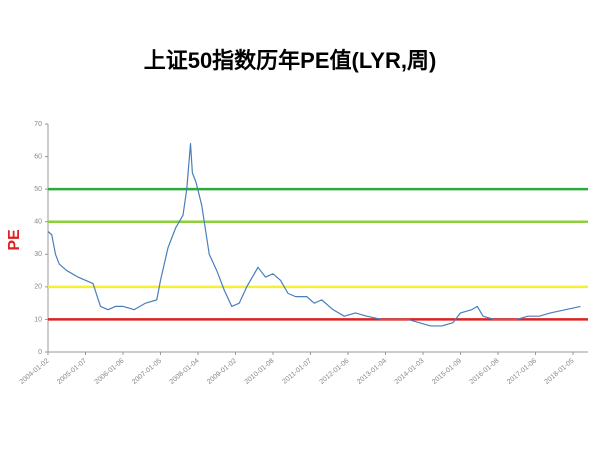  Describe the element at coordinates (522, 372) in the screenshot. I see `x-tick-label: 2017-01-06` at that location.